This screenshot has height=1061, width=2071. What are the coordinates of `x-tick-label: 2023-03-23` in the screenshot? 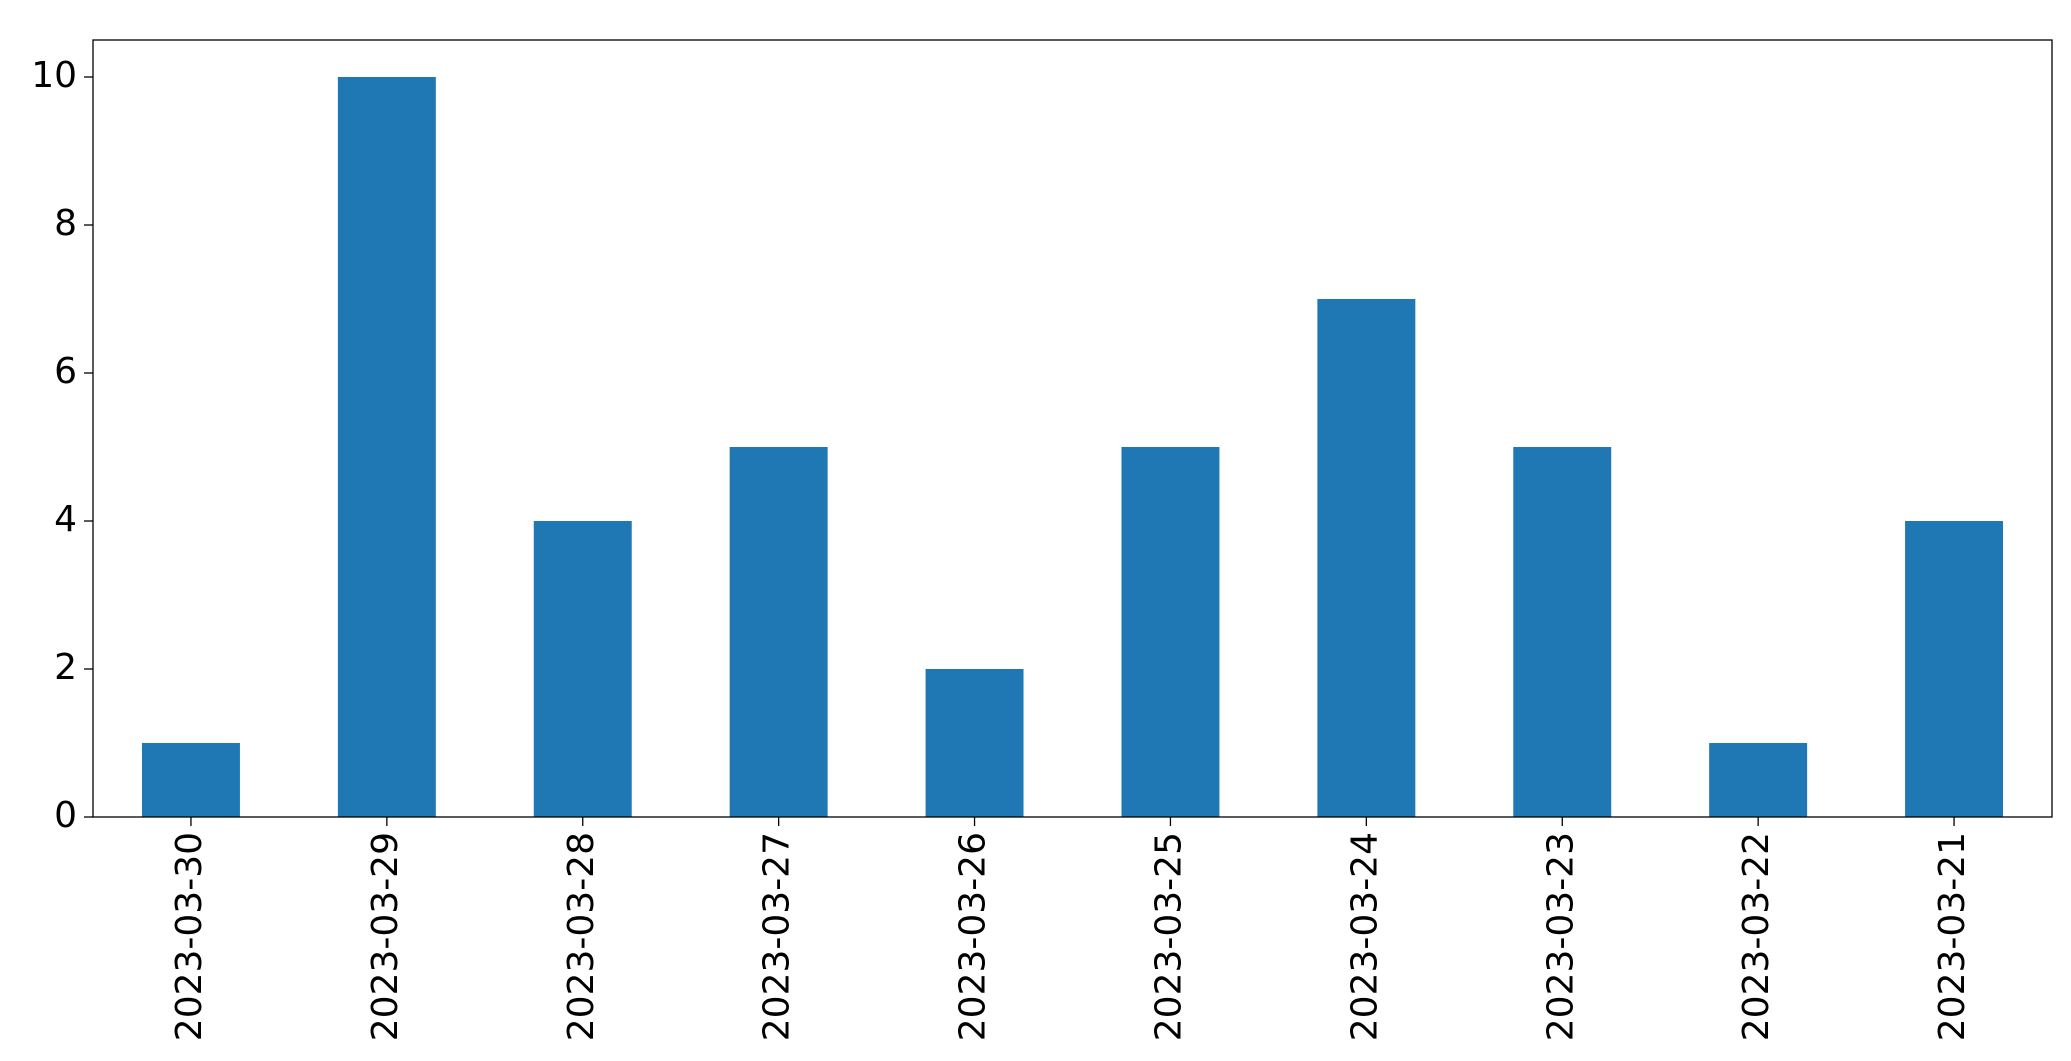 It's located at (1560, 936).